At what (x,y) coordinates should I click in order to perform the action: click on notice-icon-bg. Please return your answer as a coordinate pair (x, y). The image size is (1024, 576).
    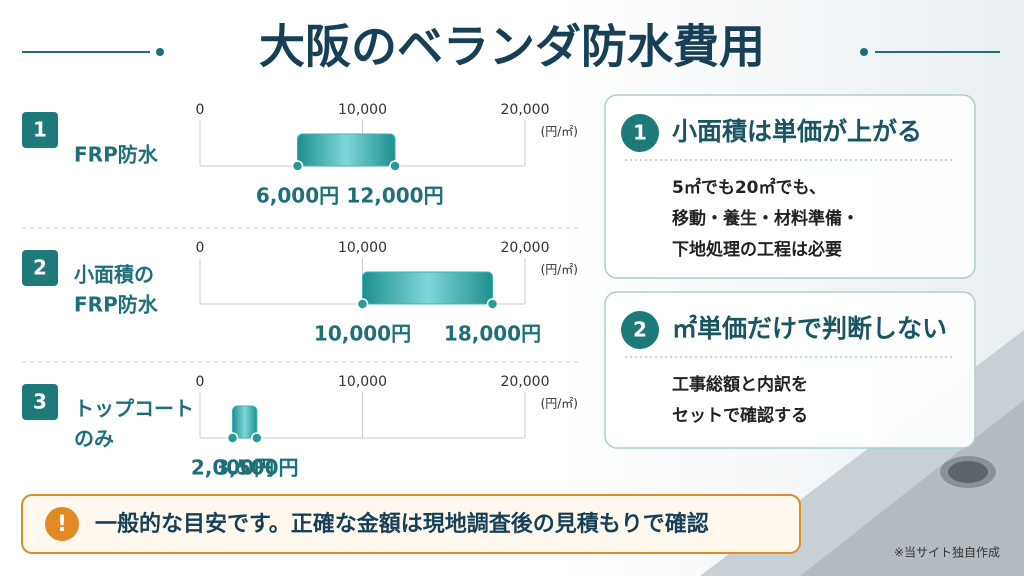
    Looking at the image, I should click on (62, 524).